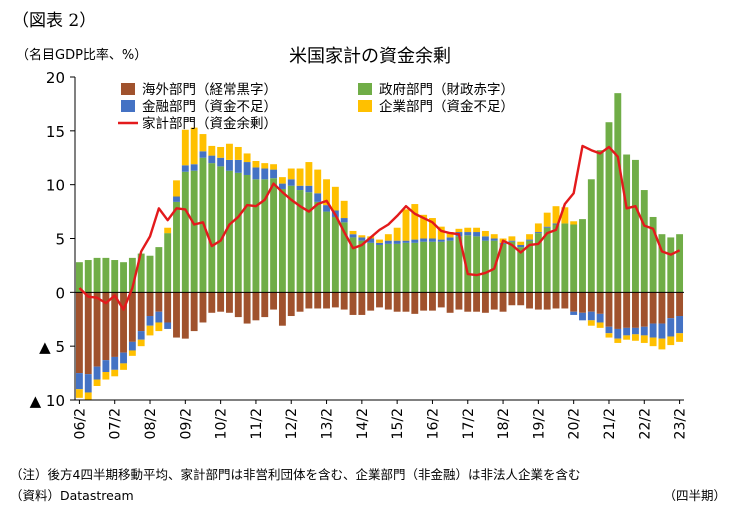 This screenshot has height=510, width=740. Describe the element at coordinates (300, 177) in the screenshot. I see `bar-corporate-12/3` at that location.